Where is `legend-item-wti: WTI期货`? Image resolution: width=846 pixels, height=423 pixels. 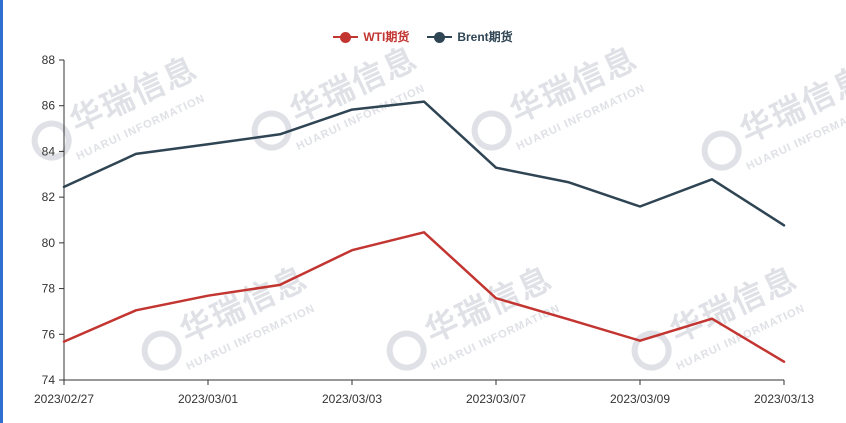 legend-item-wti: WTI期货 is located at coordinates (371, 36).